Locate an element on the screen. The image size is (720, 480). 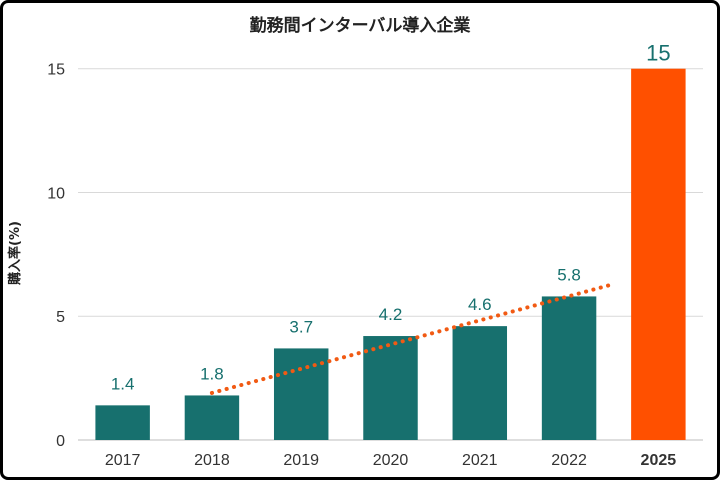
data-label-2020: 4.2 is located at coordinates (391, 314).